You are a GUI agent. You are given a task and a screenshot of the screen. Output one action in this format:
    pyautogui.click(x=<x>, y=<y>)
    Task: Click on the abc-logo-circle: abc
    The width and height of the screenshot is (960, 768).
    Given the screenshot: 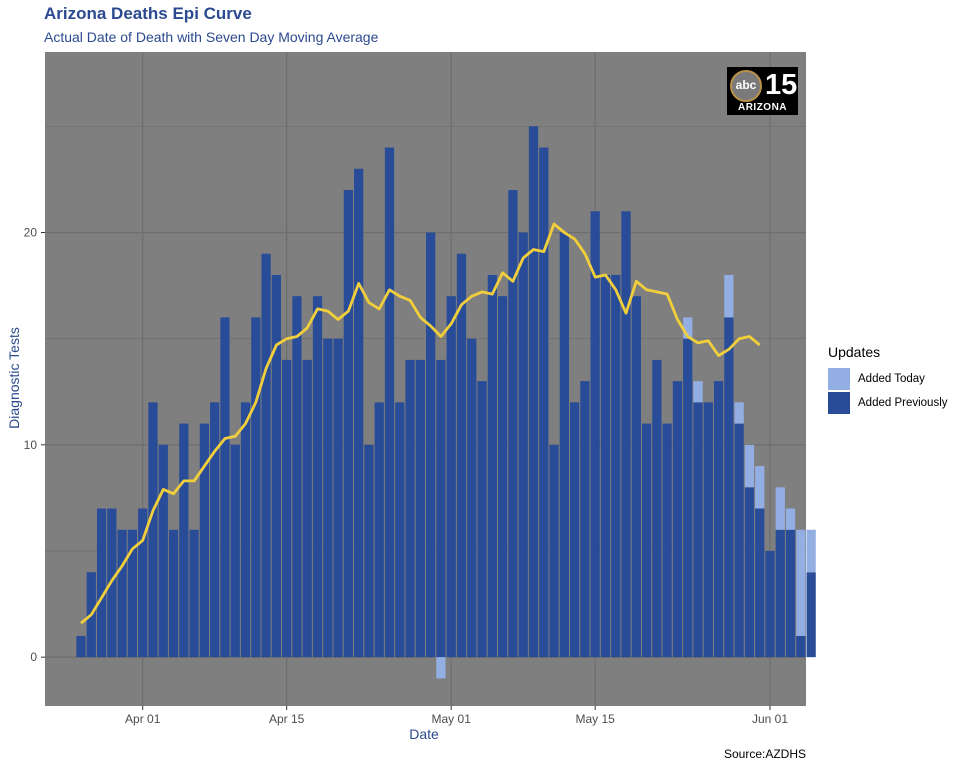 What is the action you would take?
    pyautogui.click(x=746, y=86)
    